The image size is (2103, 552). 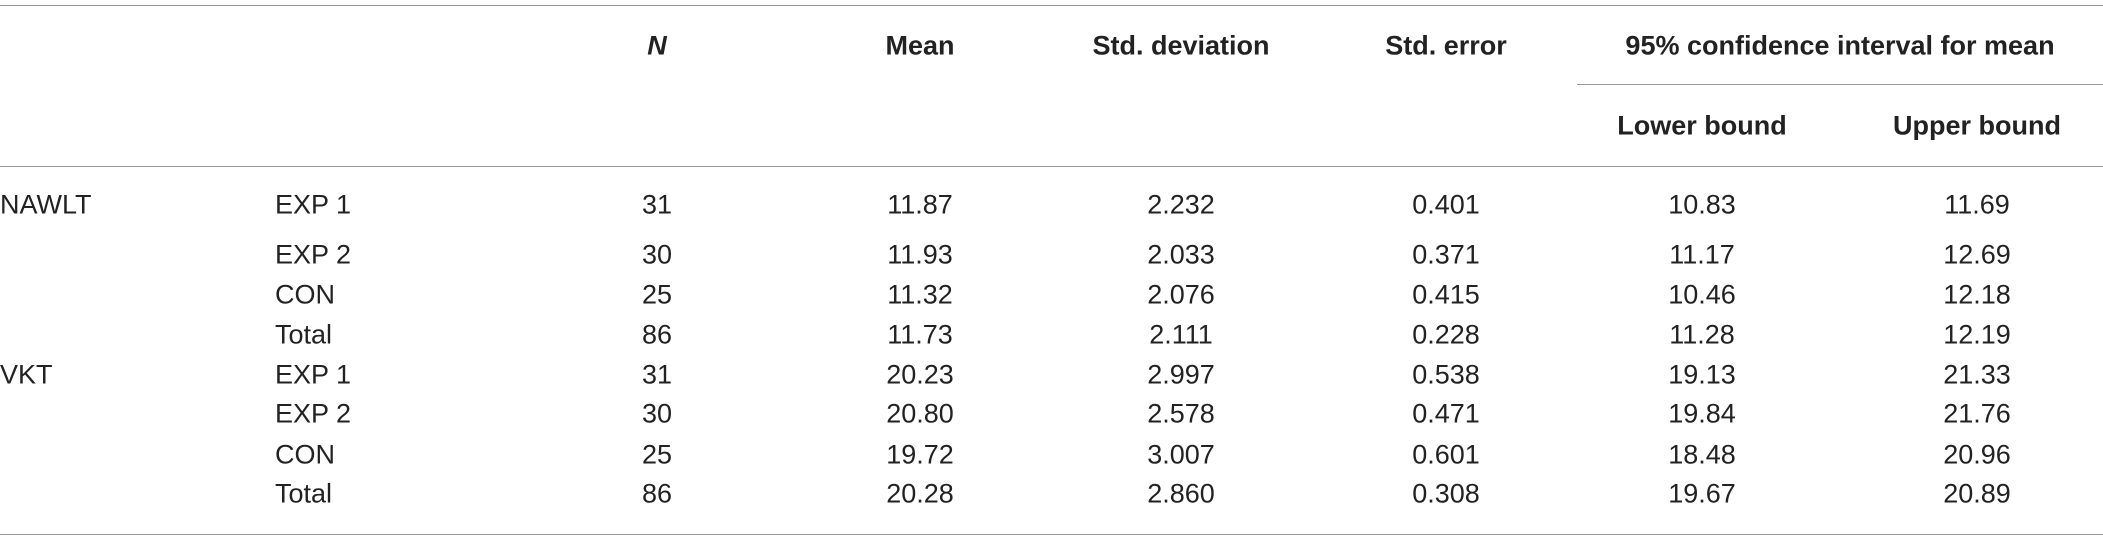 What do you see at coordinates (1702, 334) in the screenshot?
I see `cell: 11.28` at bounding box center [1702, 334].